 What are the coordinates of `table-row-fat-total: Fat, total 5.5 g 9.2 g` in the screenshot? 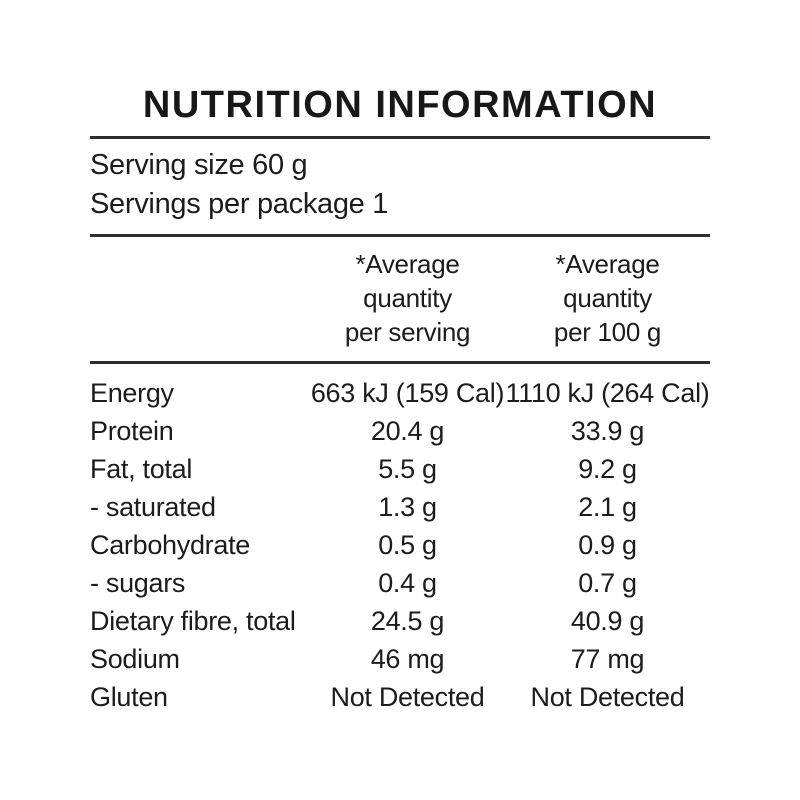 It's located at (400, 469).